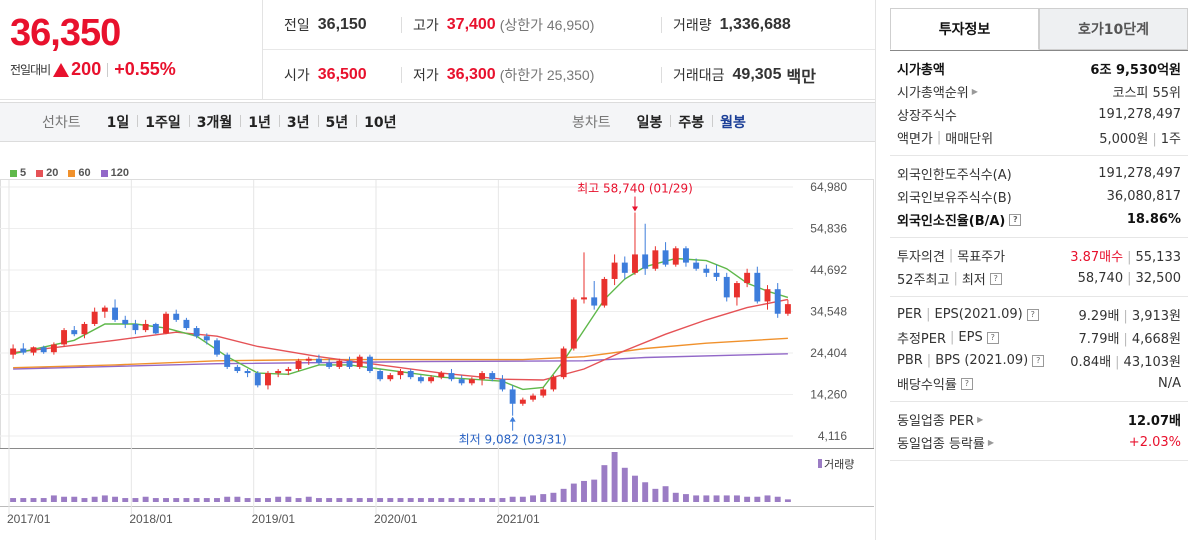  I want to click on info-label: 동일업종 등락률 ▶, so click(945, 442).